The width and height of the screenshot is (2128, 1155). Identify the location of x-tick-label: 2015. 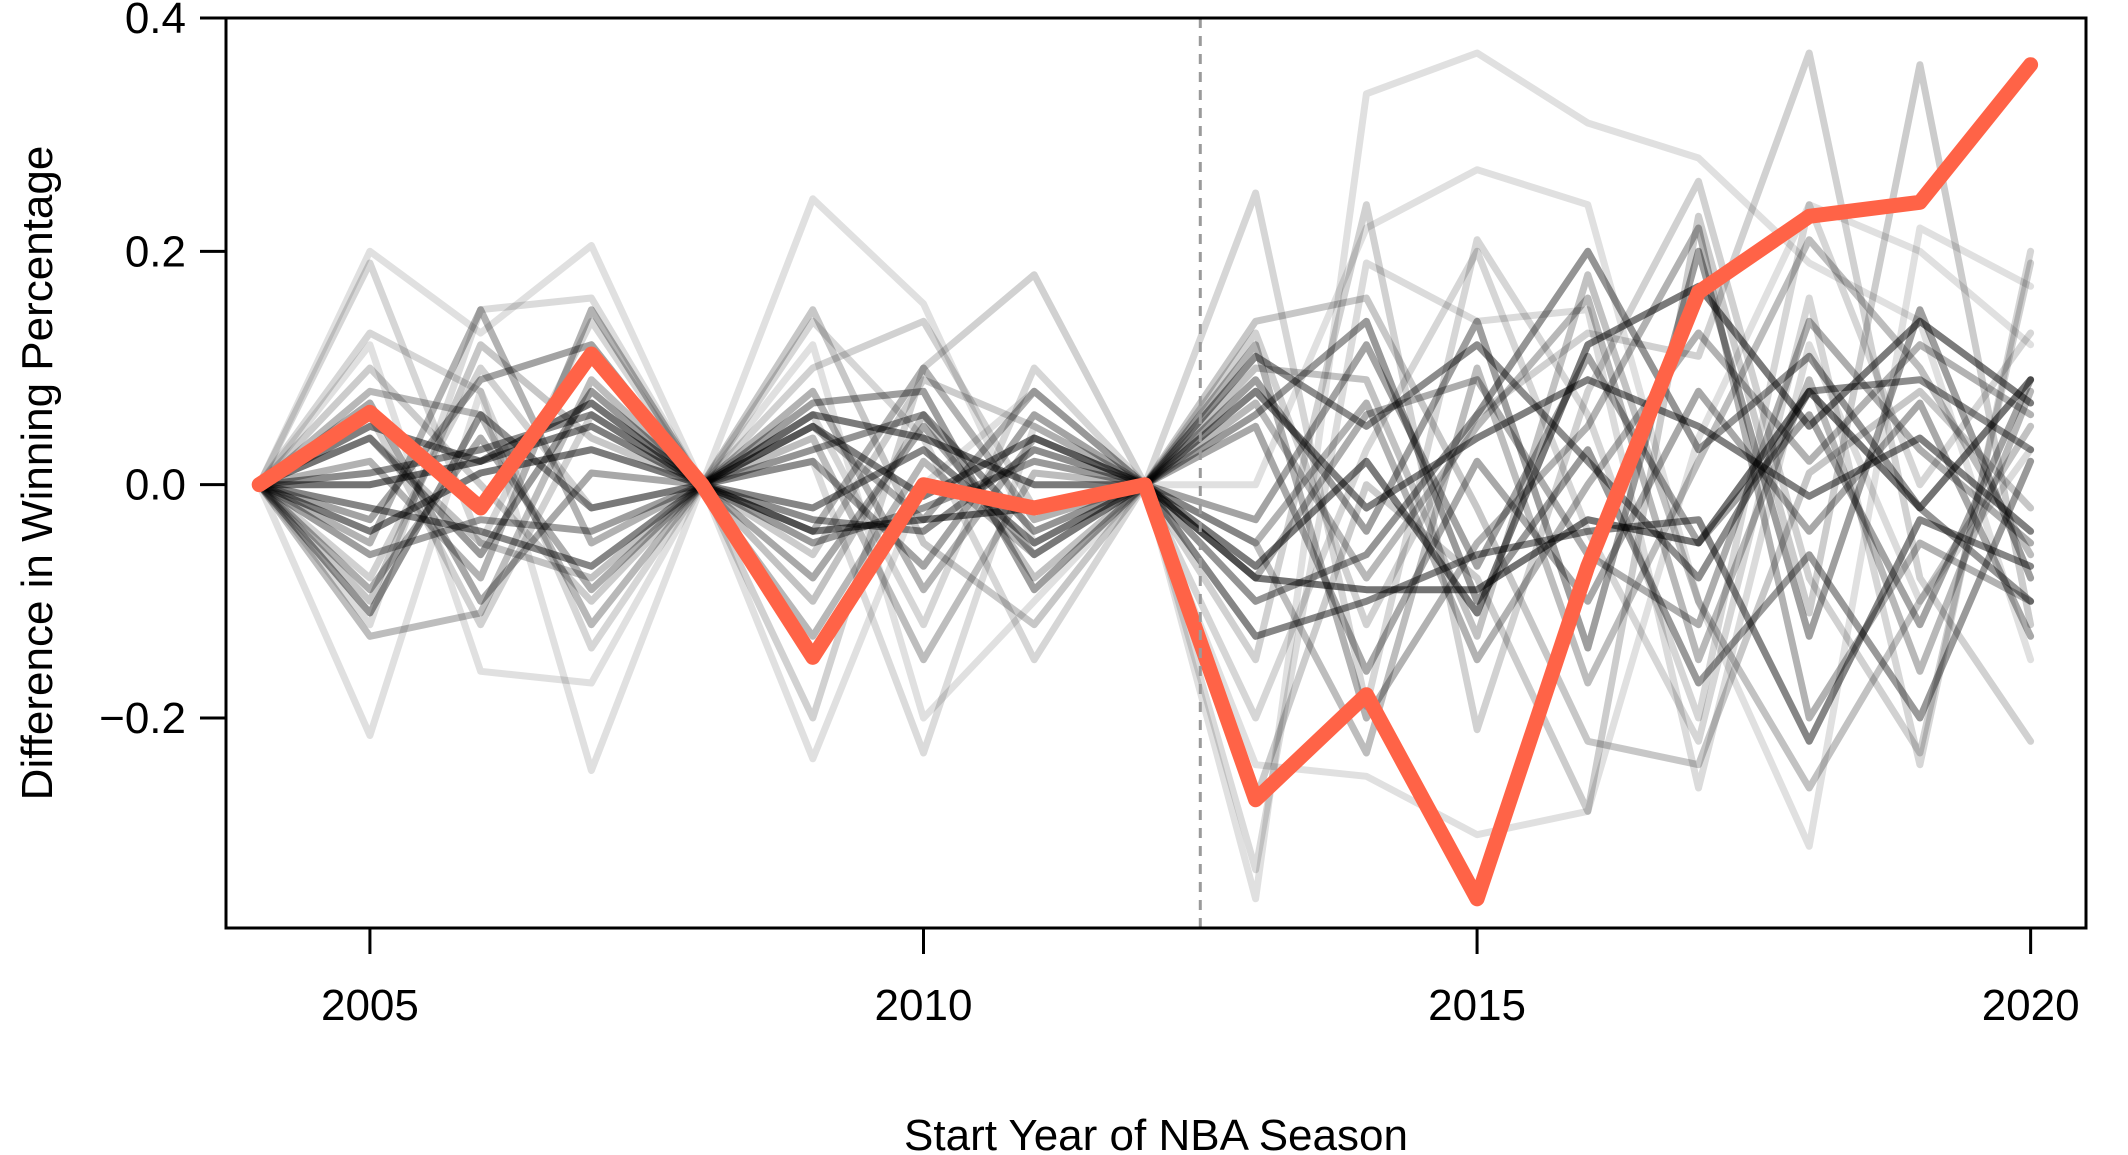
(1477, 1005).